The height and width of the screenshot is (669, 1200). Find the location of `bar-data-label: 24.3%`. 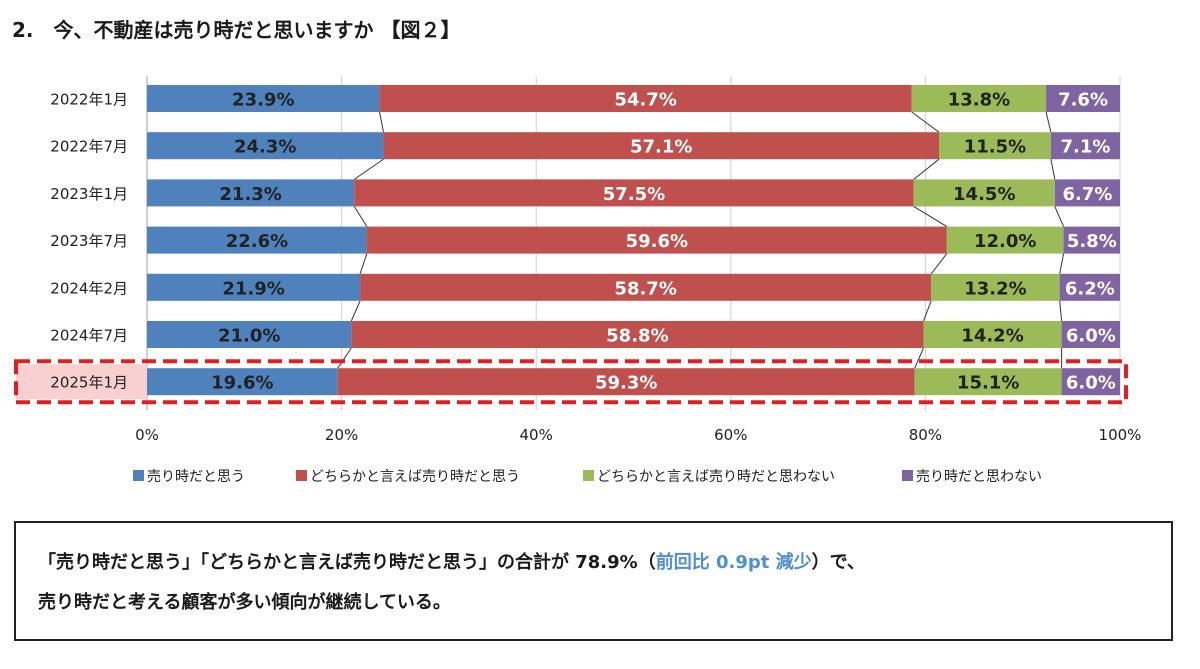

bar-data-label: 24.3% is located at coordinates (265, 147).